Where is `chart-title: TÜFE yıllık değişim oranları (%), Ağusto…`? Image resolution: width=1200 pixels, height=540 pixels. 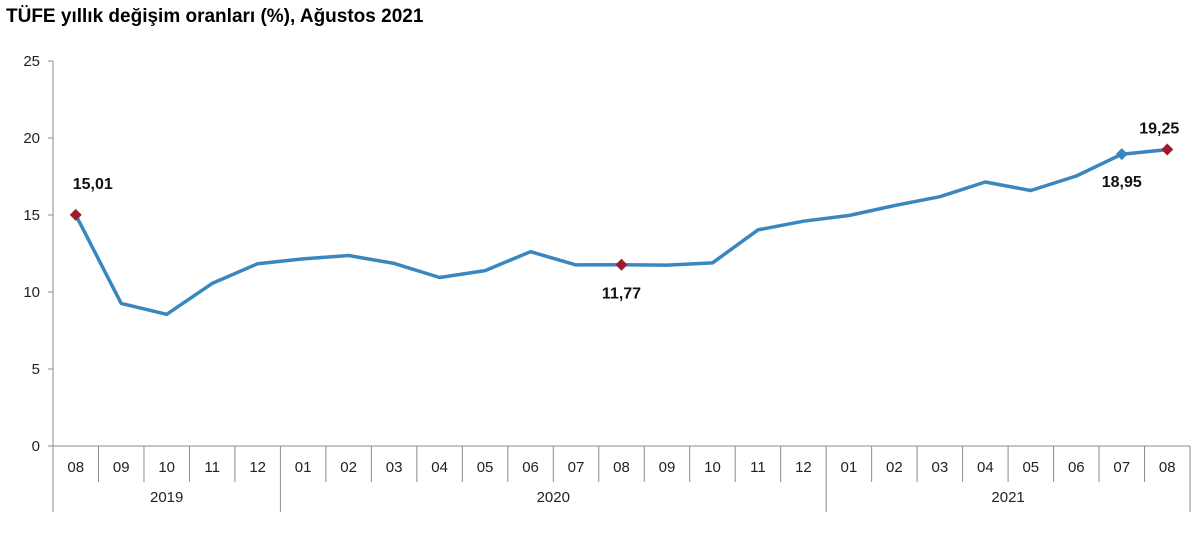
chart-title: TÜFE yıllık değişim oranları (%), Ağusto… is located at coordinates (215, 16).